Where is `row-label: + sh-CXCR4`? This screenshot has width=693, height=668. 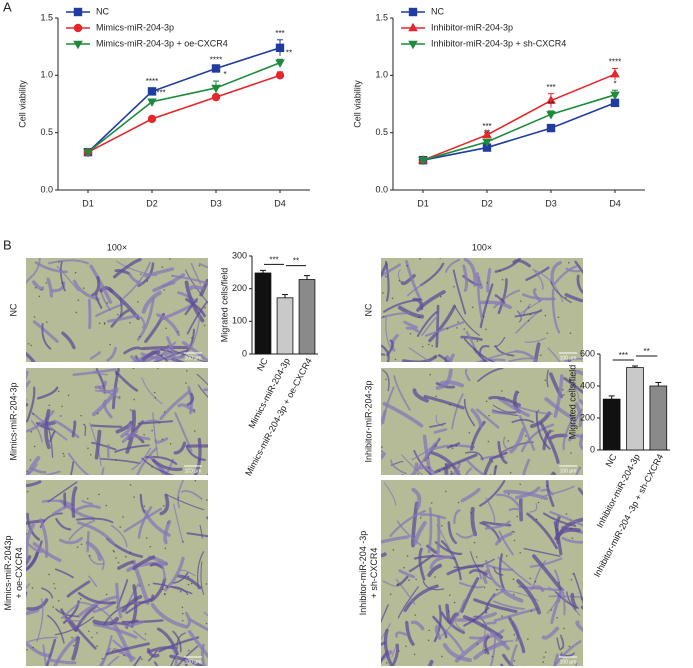
row-label: + sh-CXCR4 is located at coordinates (374, 573).